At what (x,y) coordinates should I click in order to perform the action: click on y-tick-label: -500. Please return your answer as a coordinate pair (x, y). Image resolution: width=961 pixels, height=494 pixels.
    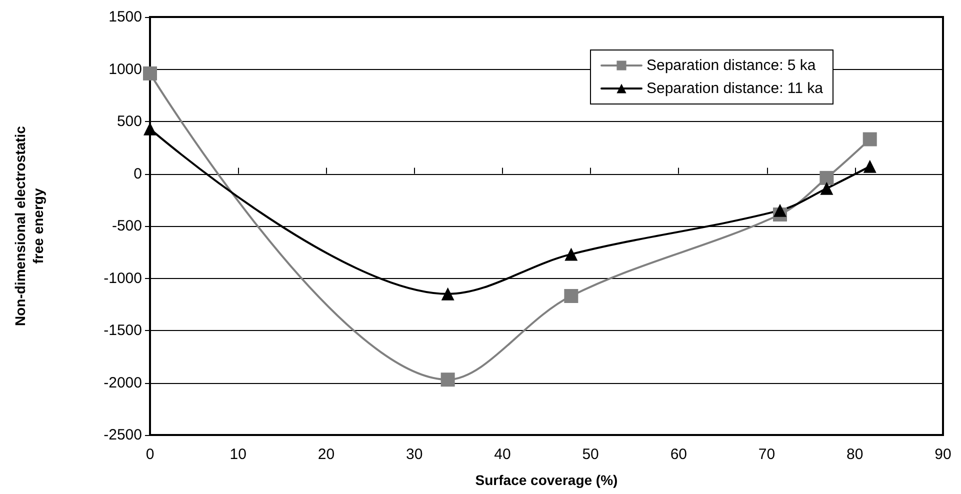
    Looking at the image, I should click on (127, 226).